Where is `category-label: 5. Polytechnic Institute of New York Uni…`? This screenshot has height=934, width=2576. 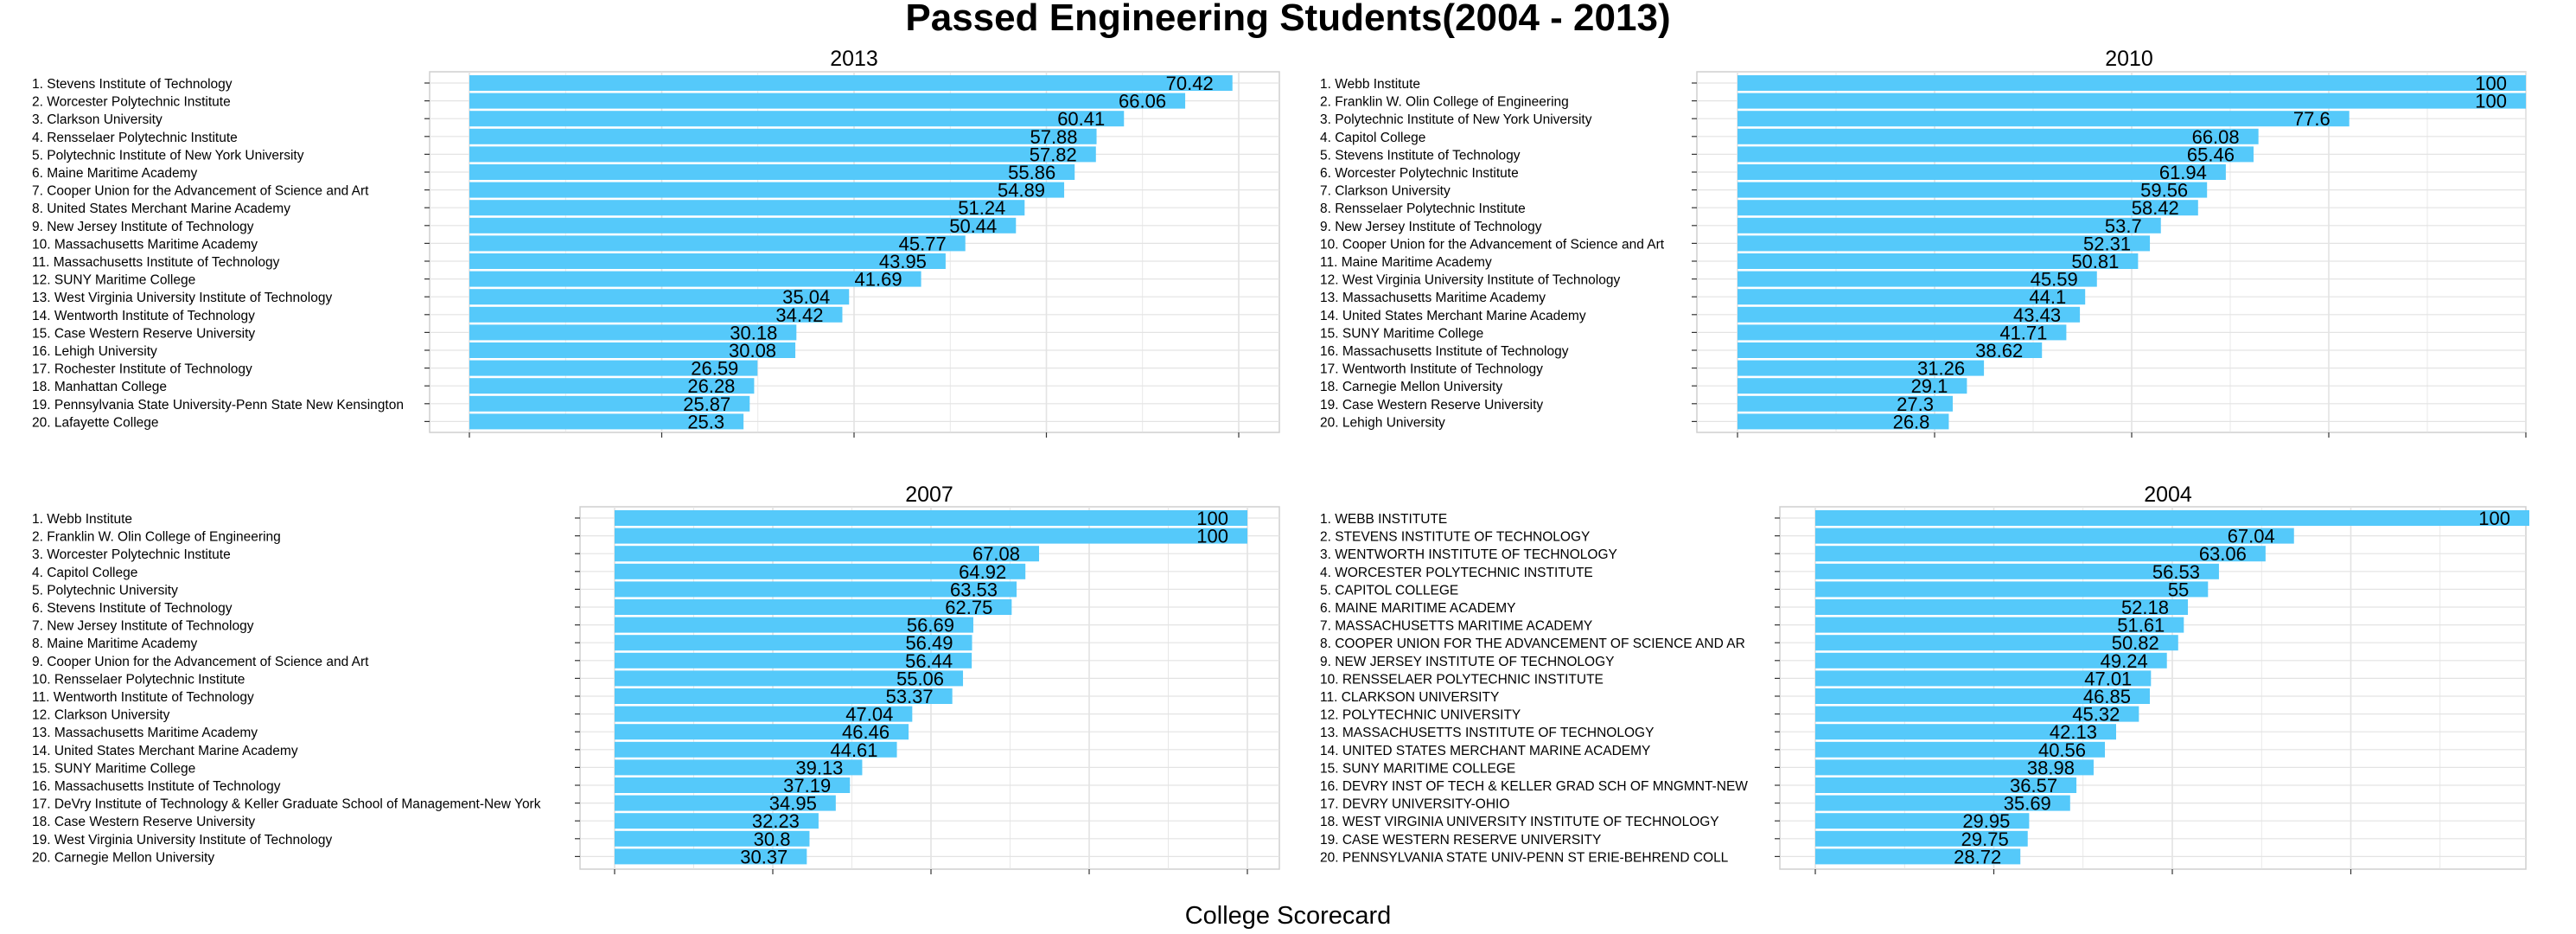
category-label: 5. Polytechnic Institute of New York Uni… is located at coordinates (168, 155).